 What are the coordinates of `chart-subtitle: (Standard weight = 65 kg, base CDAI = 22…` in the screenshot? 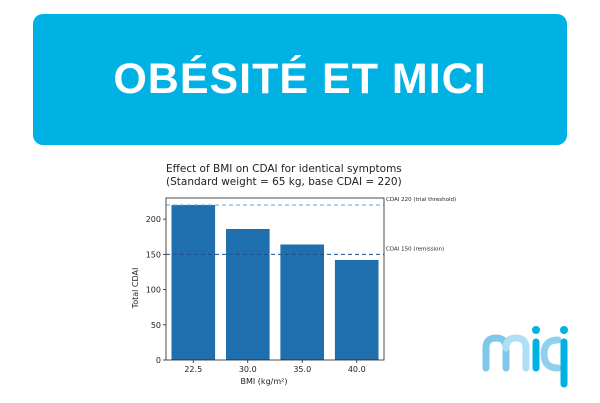 It's located at (284, 182).